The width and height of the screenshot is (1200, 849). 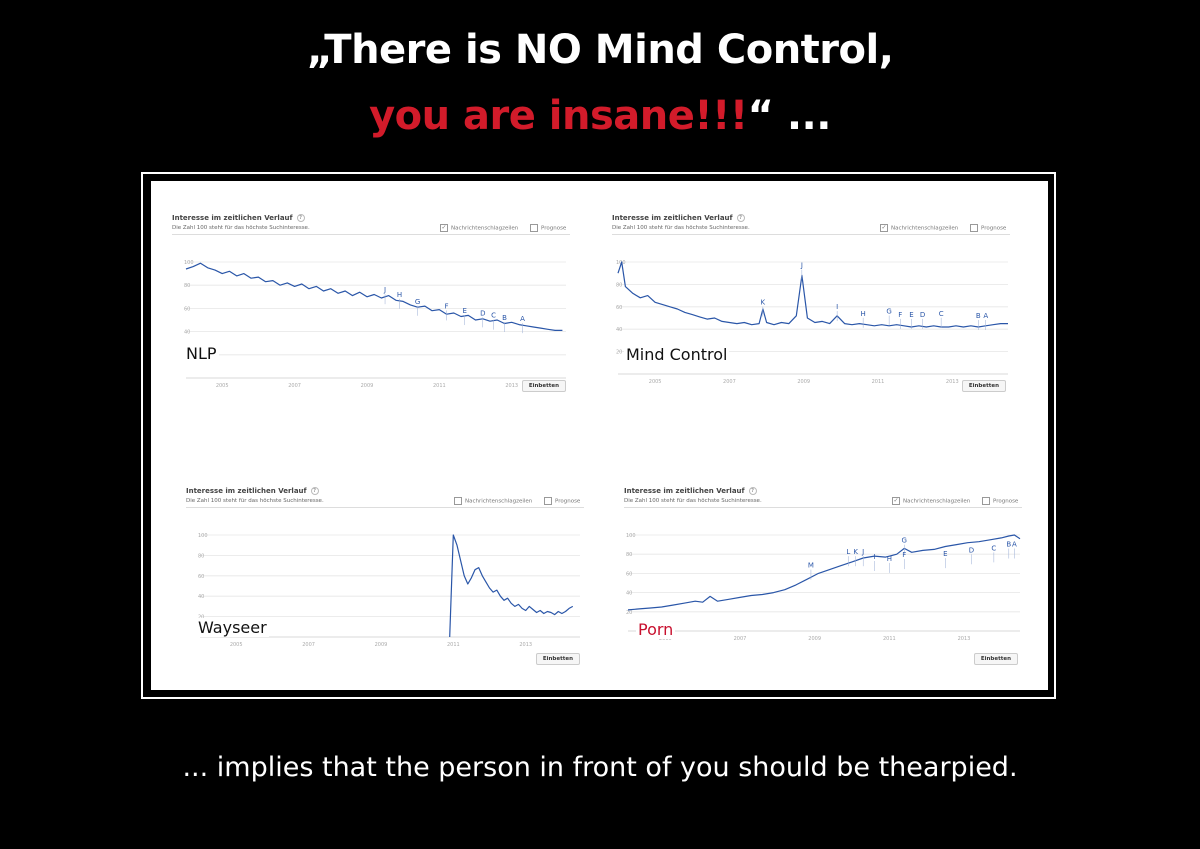 I want to click on annotation-marker: L, so click(x=848, y=552).